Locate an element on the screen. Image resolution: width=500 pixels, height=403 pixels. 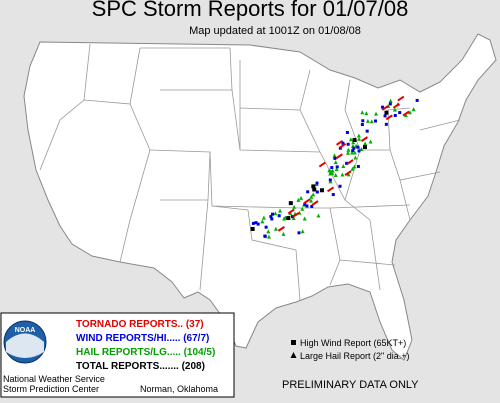
large-hail-key: Large Hail Report (2" dia.+) is located at coordinates (355, 356).